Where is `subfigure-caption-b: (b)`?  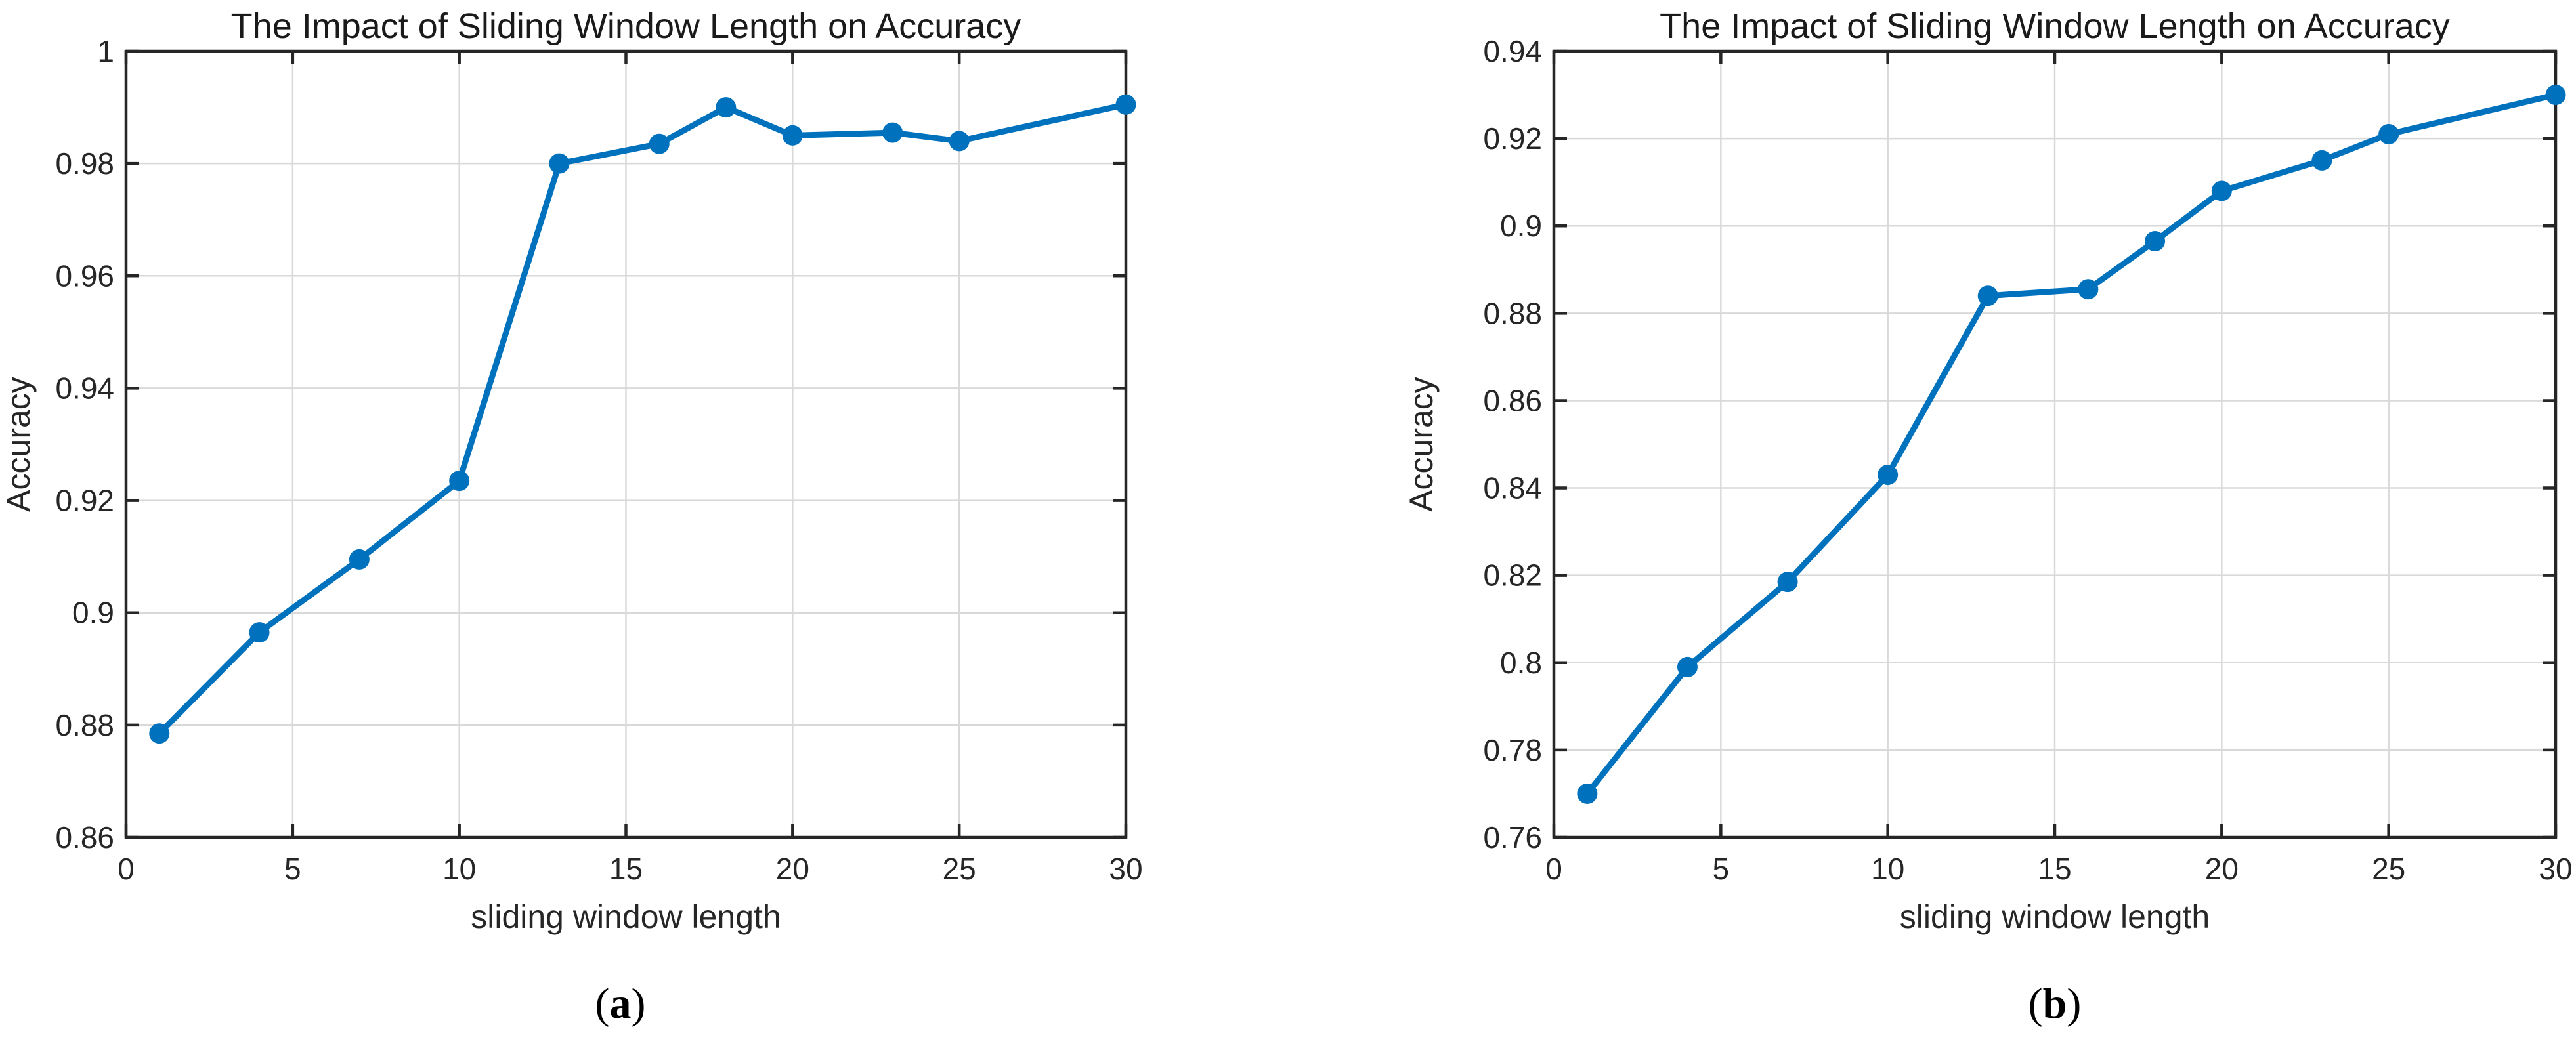
subfigure-caption-b: (b) is located at coordinates (2055, 1004).